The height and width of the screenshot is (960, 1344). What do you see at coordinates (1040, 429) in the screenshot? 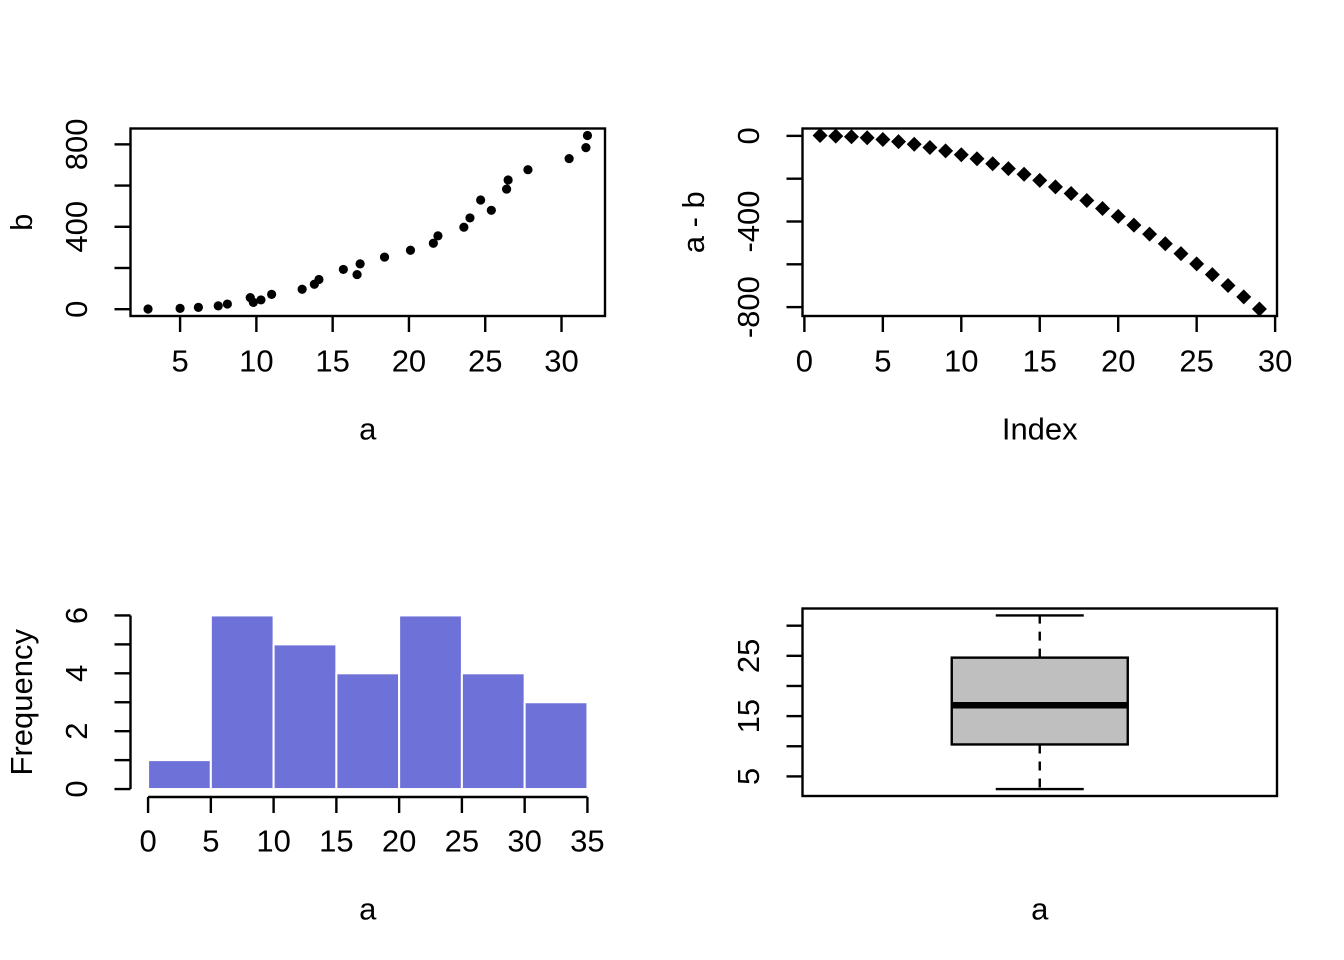
I see `x-axis-title: Index` at bounding box center [1040, 429].